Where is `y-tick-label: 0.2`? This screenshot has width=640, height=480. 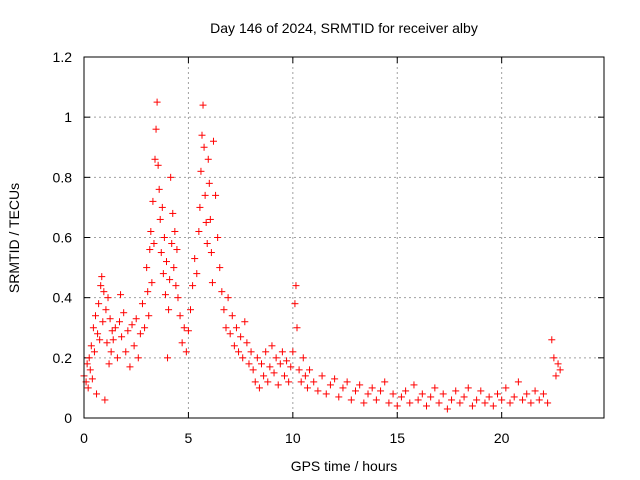 y-tick-label: 0.2 is located at coordinates (63, 358).